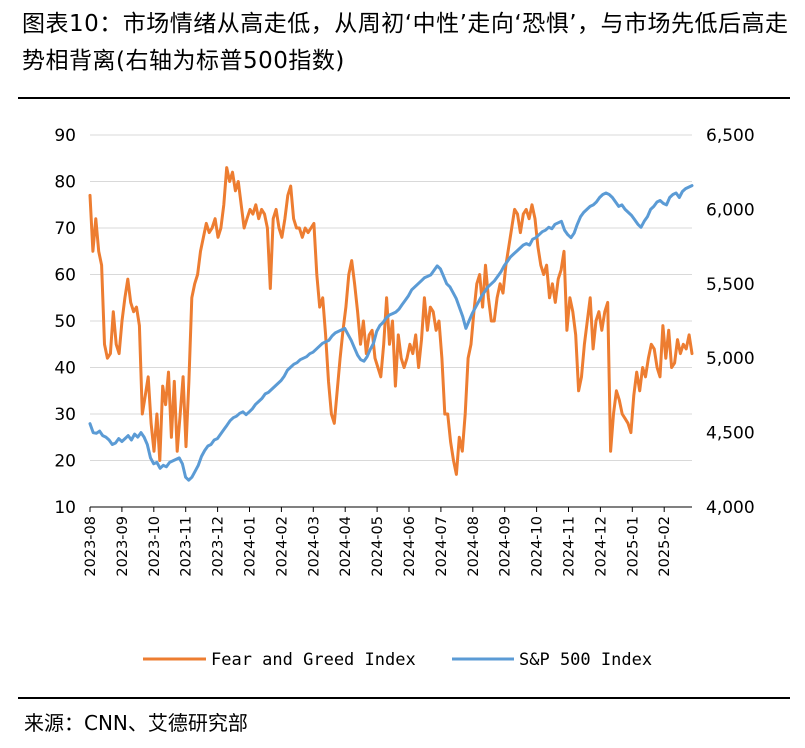 Image resolution: width=805 pixels, height=748 pixels. Describe the element at coordinates (251, 546) in the screenshot. I see `x-tick-label: 2024-01` at that location.